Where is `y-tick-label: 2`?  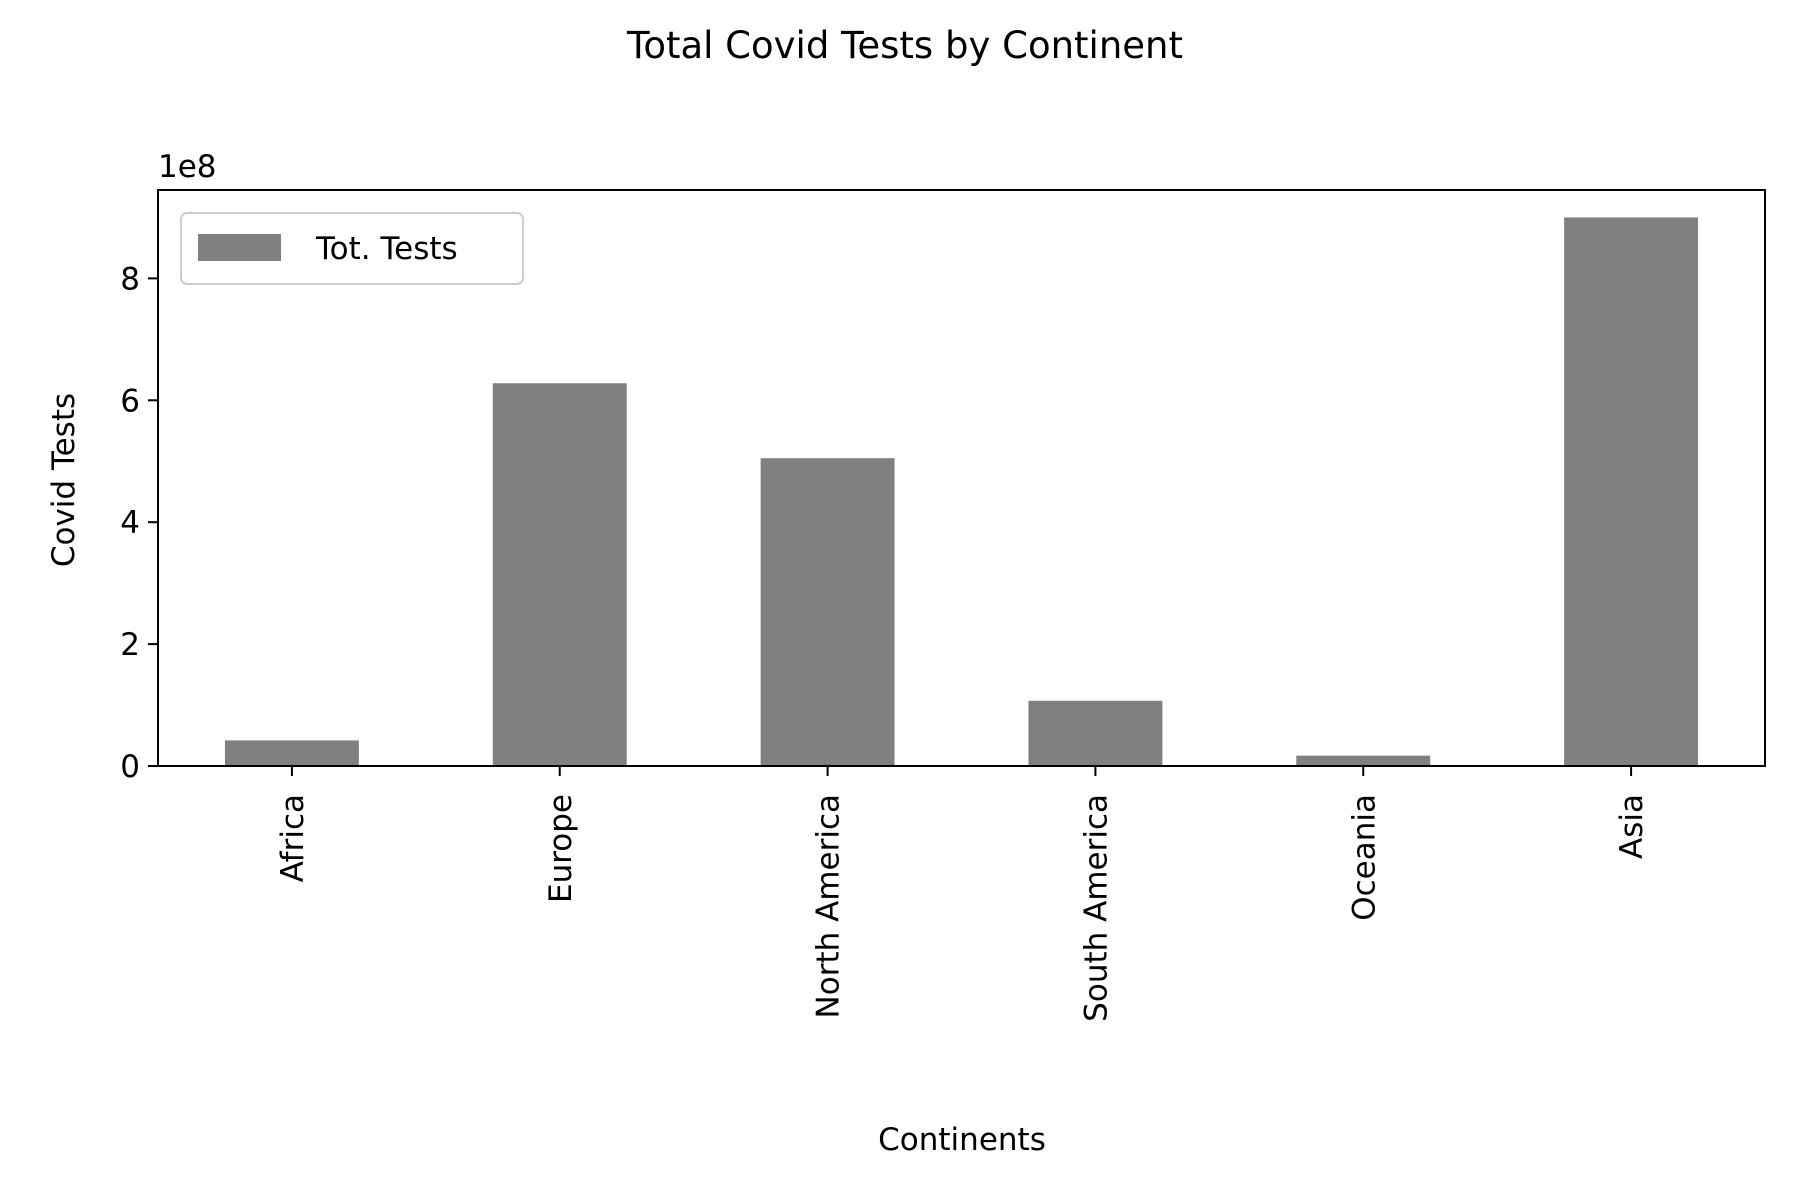
y-tick-label: 2 is located at coordinates (130, 645).